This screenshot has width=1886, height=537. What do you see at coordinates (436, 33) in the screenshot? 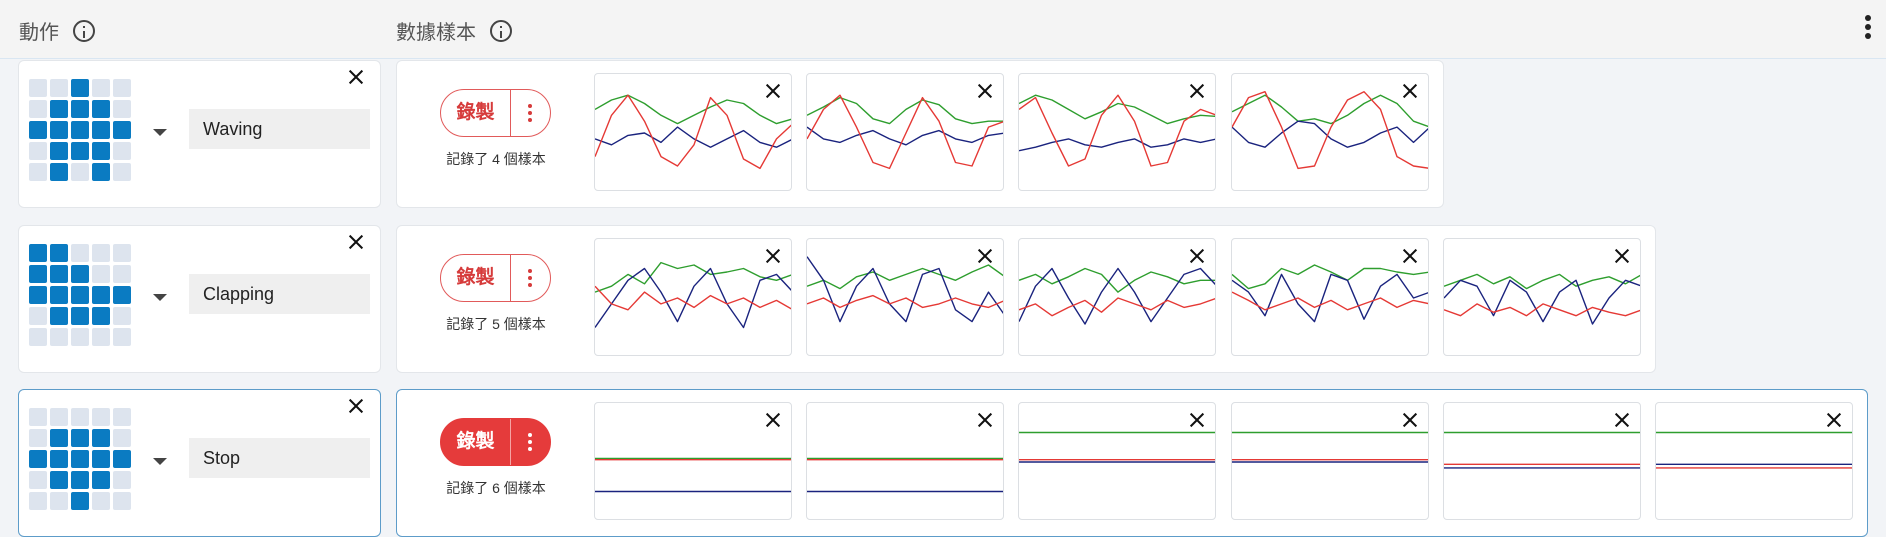
I see `samples-label: 數據樣本` at bounding box center [436, 33].